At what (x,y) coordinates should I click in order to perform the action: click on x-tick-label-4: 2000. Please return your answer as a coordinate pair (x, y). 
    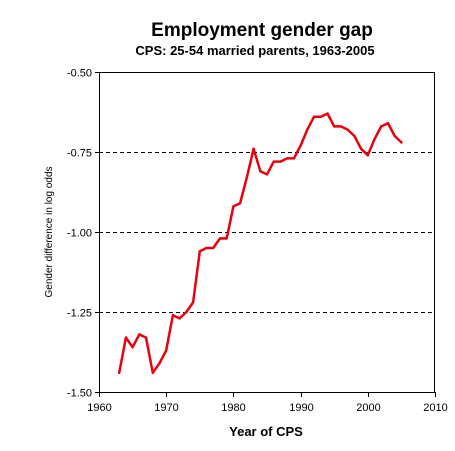
    Looking at the image, I should click on (368, 408).